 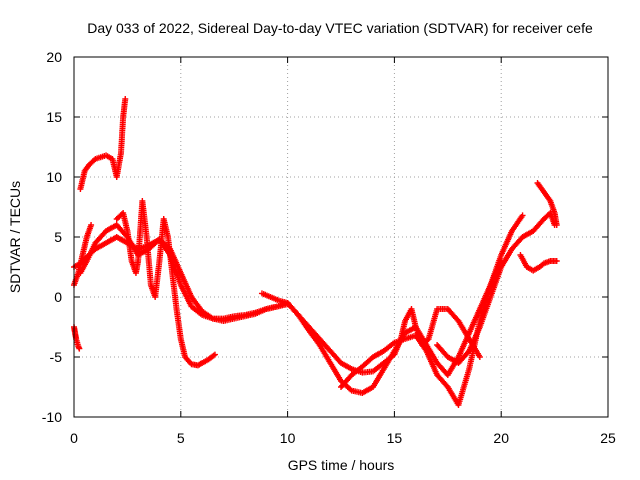 What do you see at coordinates (501, 438) in the screenshot?
I see `x-tick-label: 20` at bounding box center [501, 438].